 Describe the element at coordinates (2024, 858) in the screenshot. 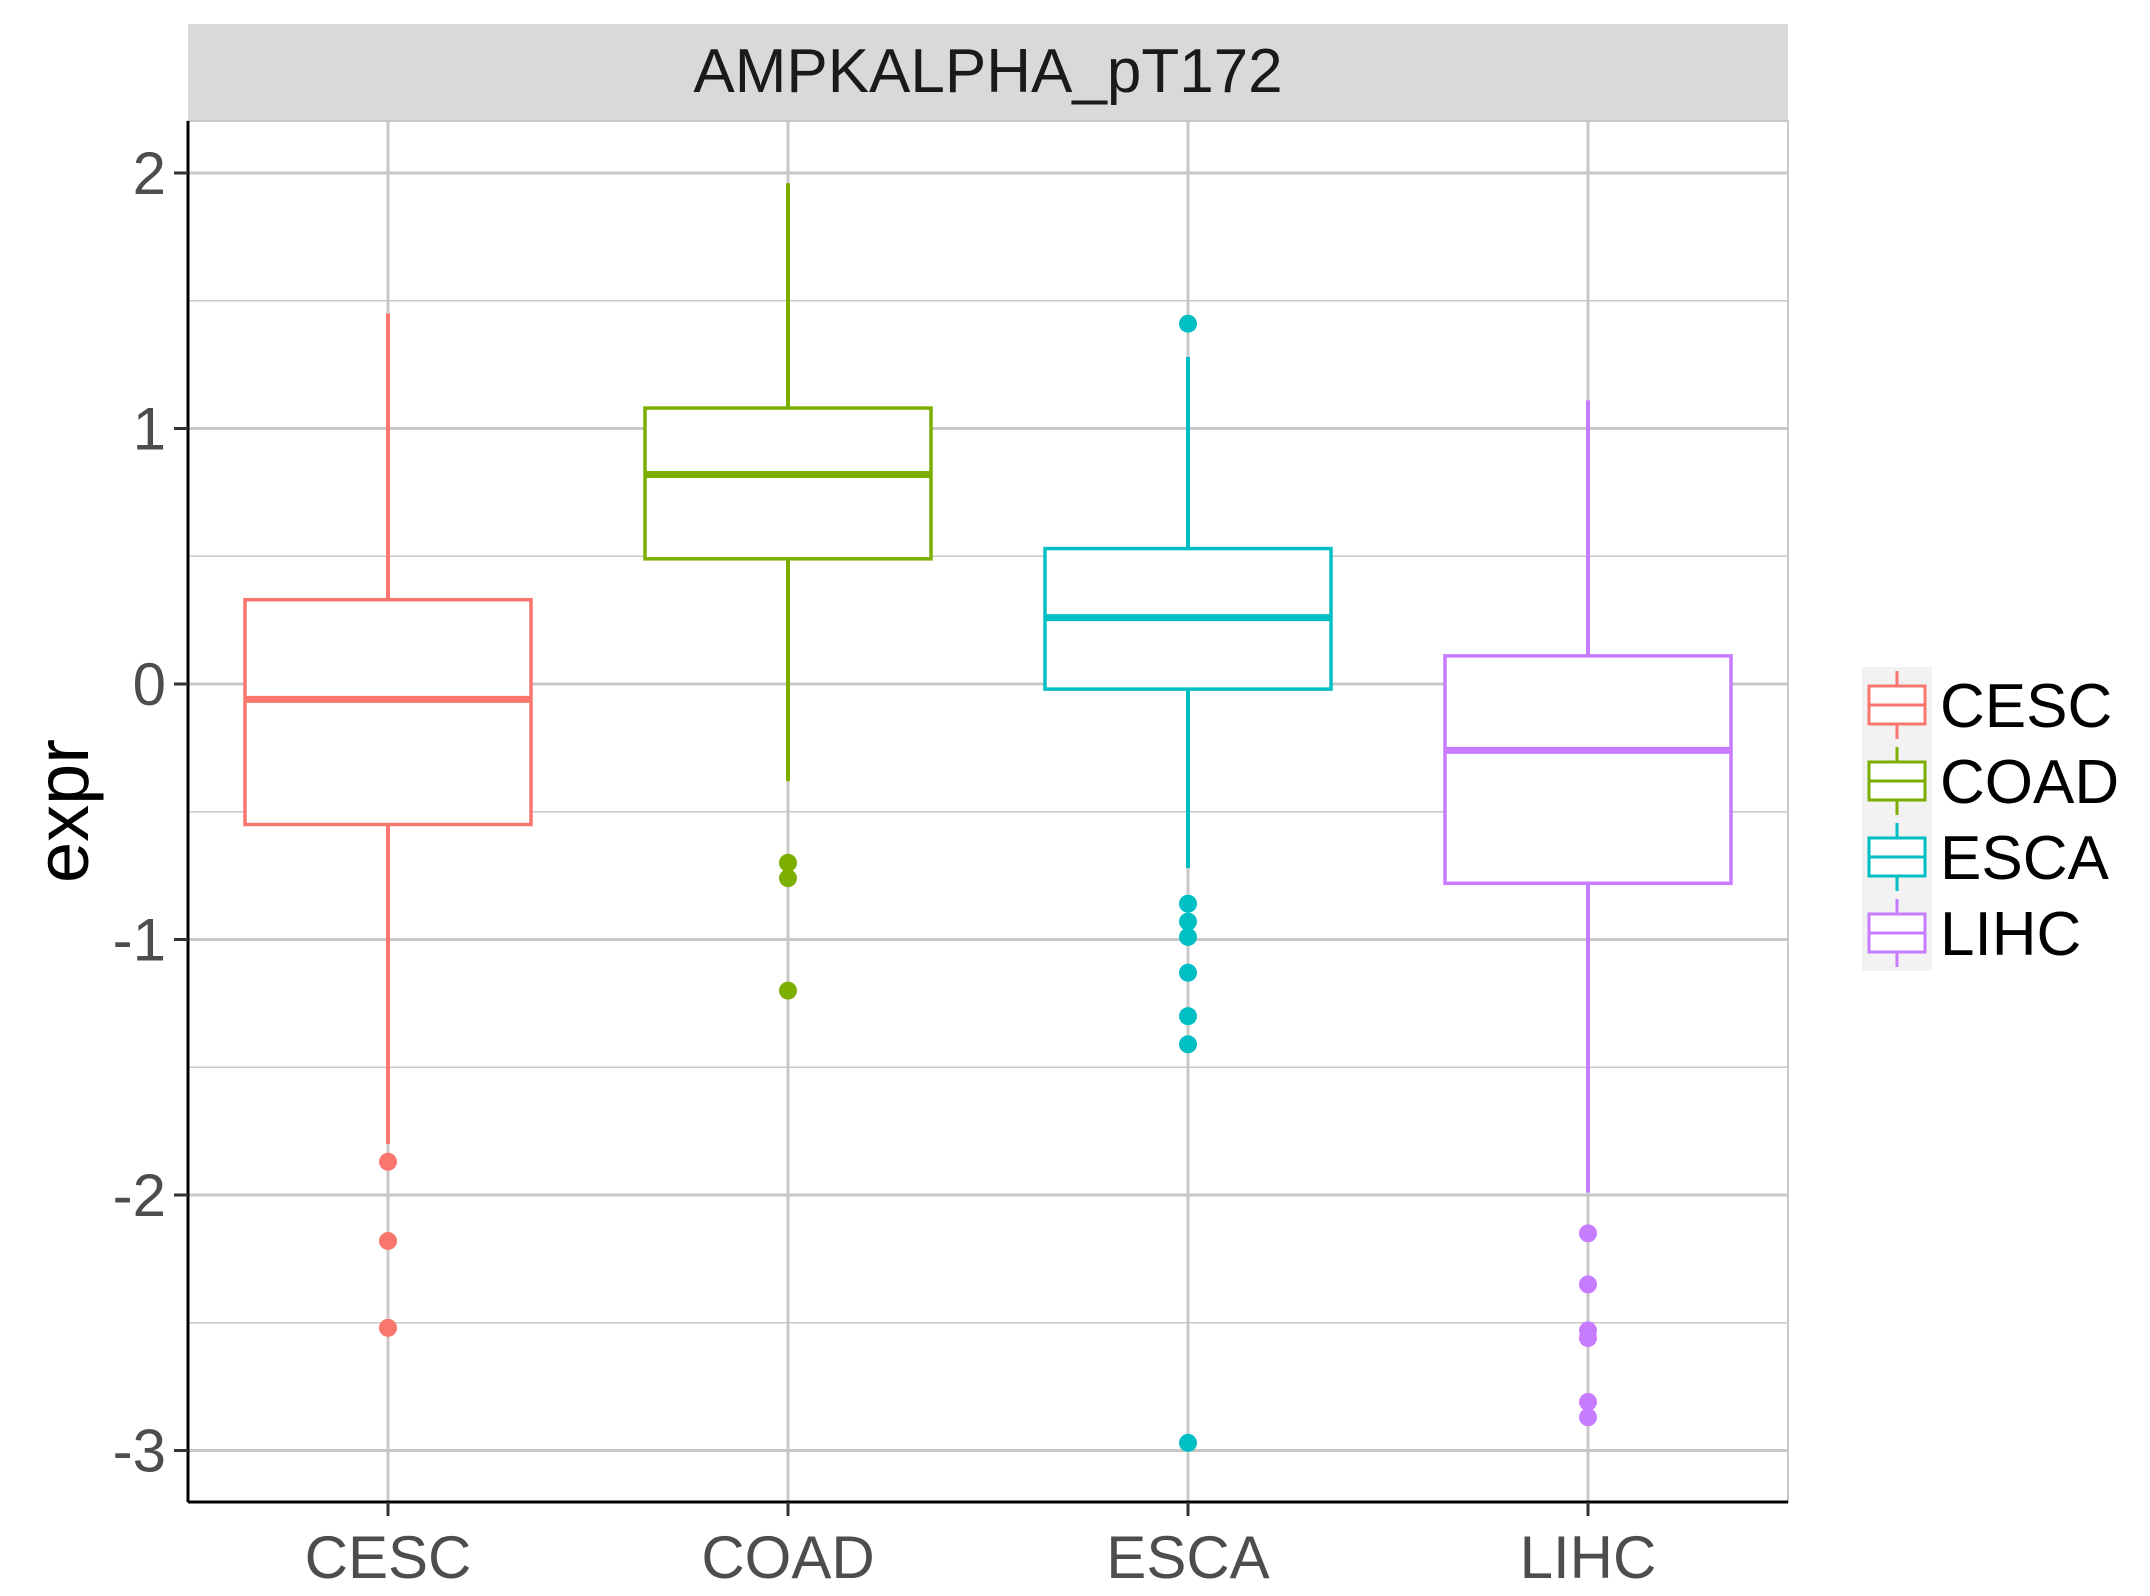

I see `legend-label: ESCA` at that location.